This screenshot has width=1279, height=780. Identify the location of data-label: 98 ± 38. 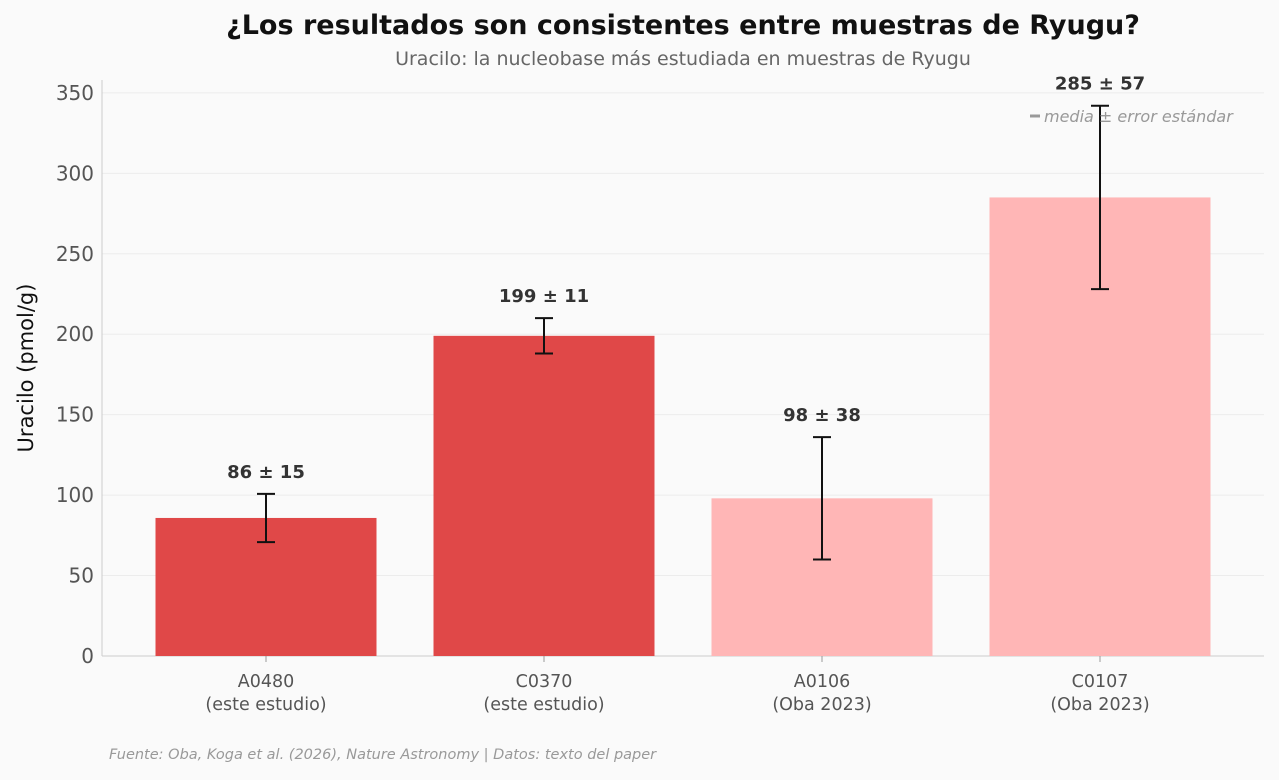
(822, 415).